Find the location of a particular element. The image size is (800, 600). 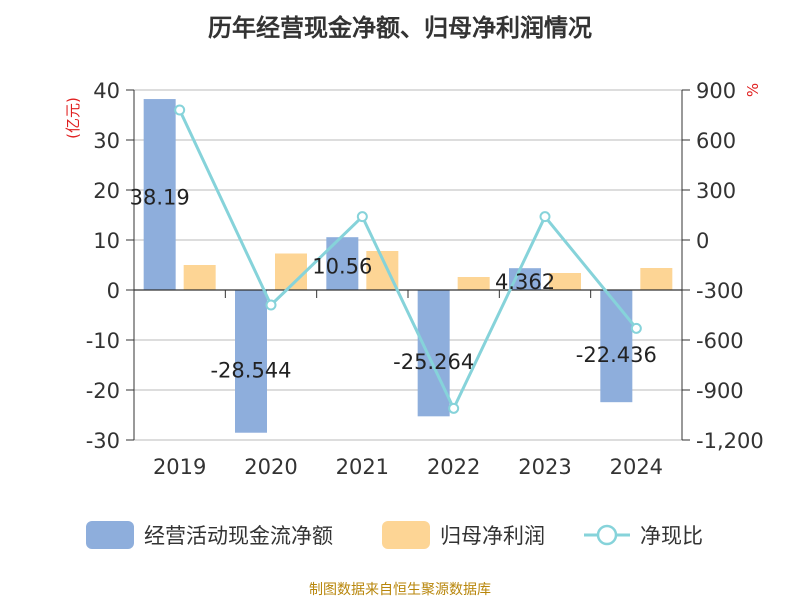

y-right-unit-label: % is located at coordinates (753, 90).